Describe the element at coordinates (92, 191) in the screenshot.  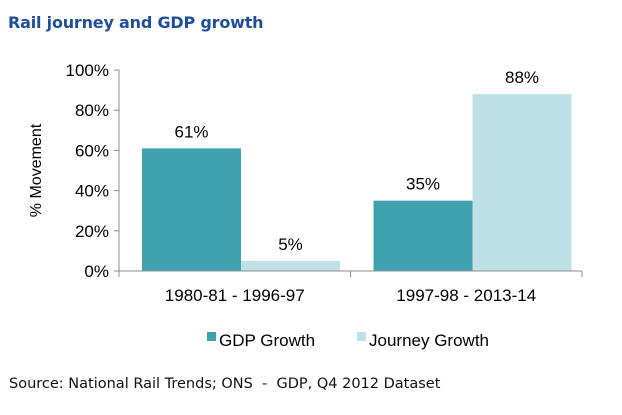
I see `y-tick-label: 40%` at that location.